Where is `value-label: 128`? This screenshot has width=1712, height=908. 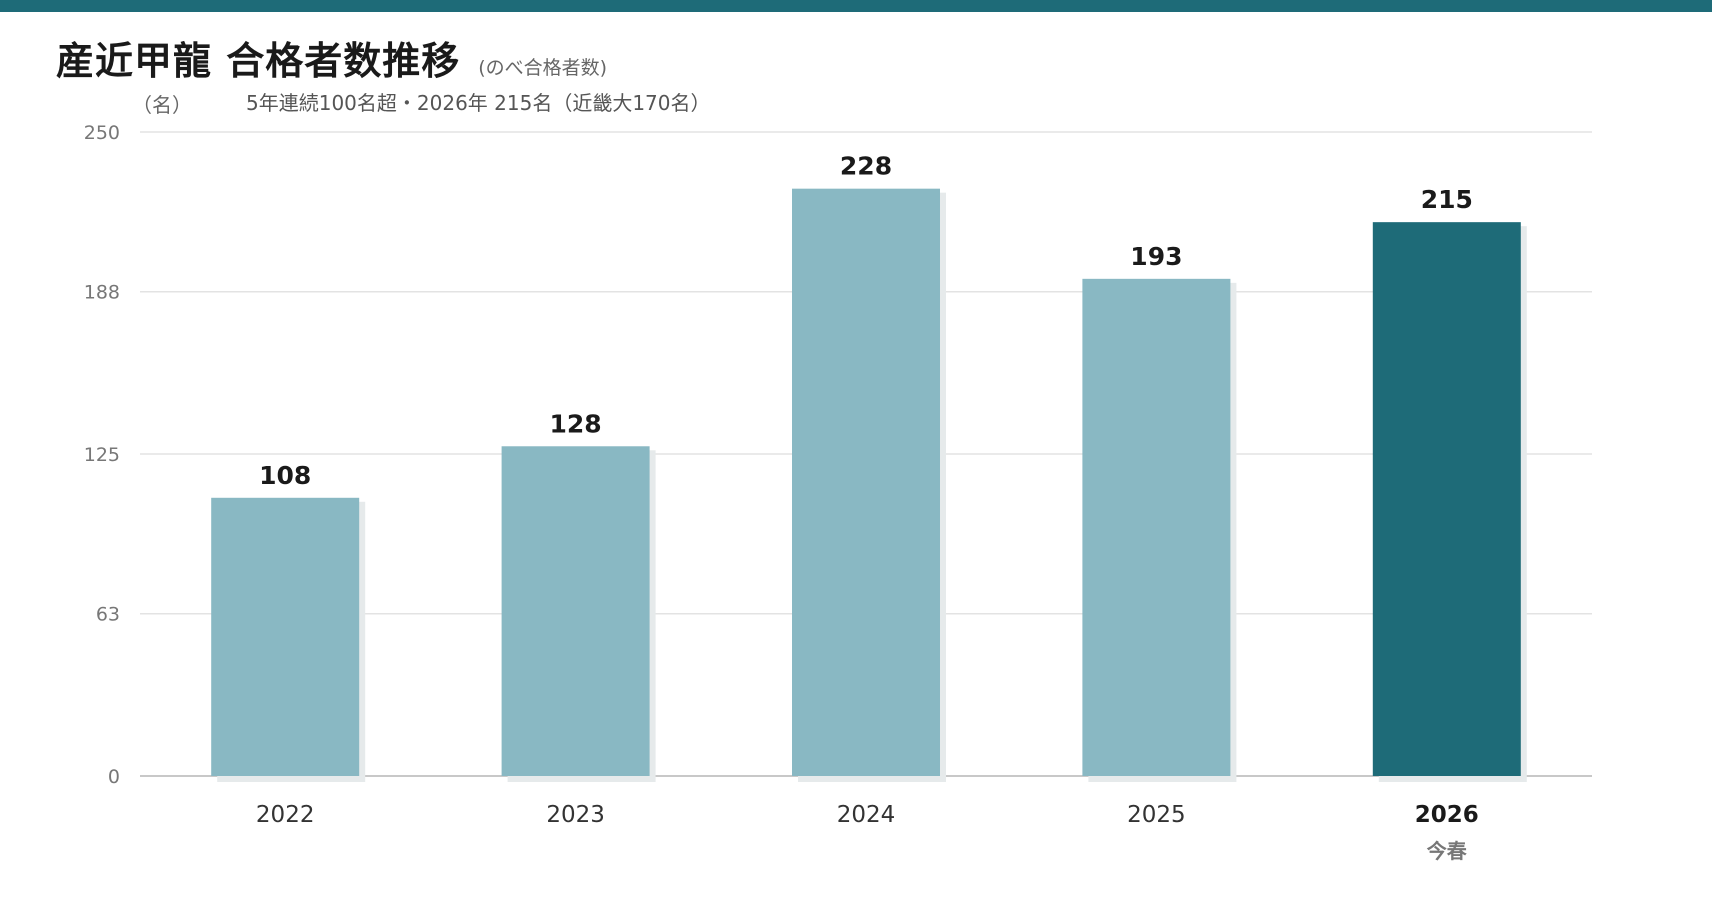
value-label: 128 is located at coordinates (576, 423).